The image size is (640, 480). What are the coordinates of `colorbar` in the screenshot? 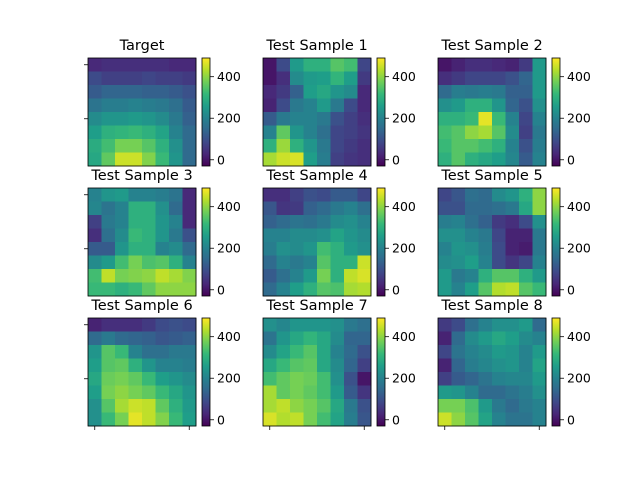 It's located at (381, 112).